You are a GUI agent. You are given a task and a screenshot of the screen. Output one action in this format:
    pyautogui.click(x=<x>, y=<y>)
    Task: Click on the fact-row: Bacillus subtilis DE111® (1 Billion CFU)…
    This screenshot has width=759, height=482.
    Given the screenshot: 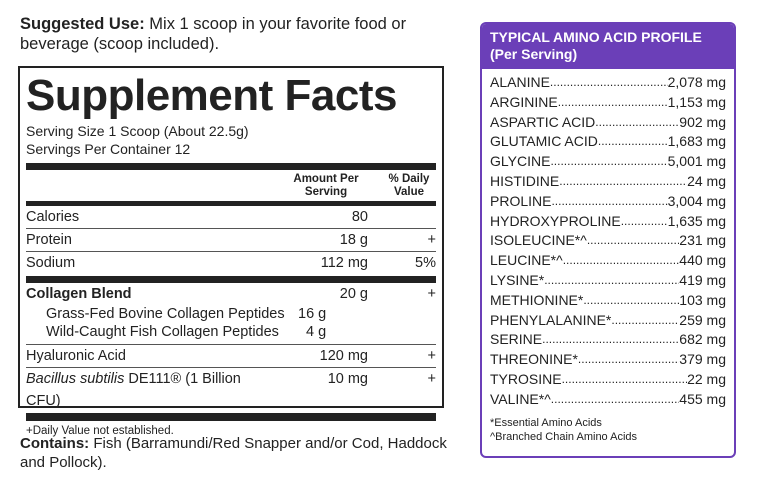 What is the action you would take?
    pyautogui.click(x=231, y=389)
    